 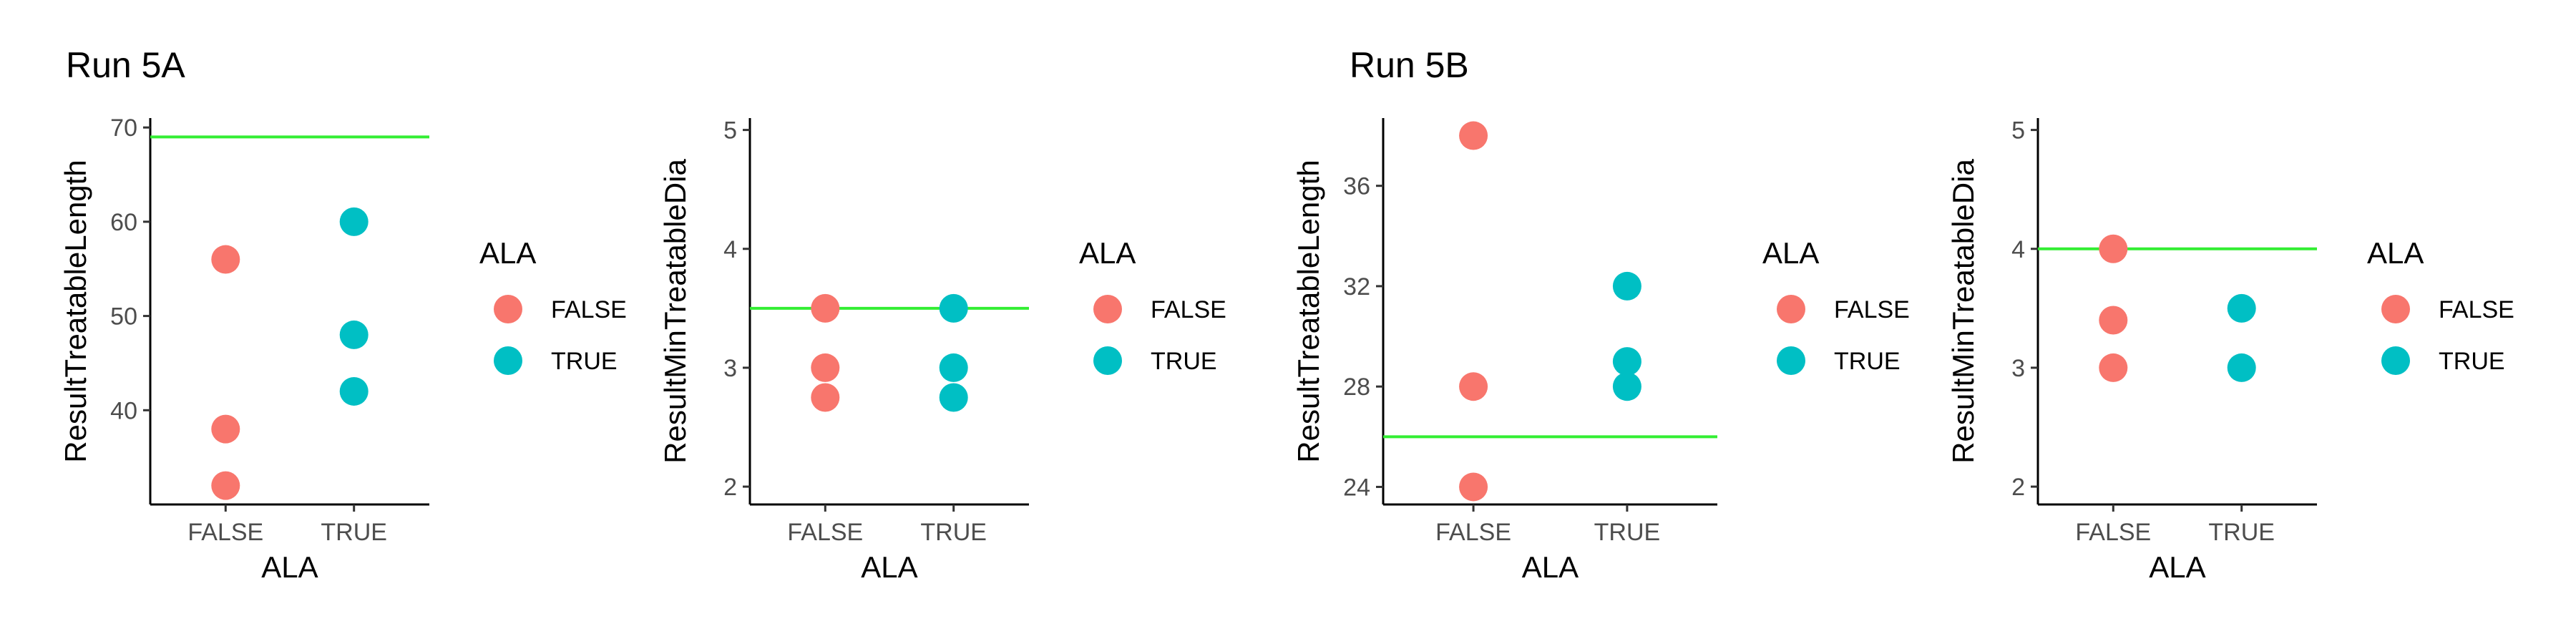 What do you see at coordinates (1356, 487) in the screenshot?
I see `y-tick-label: 24` at bounding box center [1356, 487].